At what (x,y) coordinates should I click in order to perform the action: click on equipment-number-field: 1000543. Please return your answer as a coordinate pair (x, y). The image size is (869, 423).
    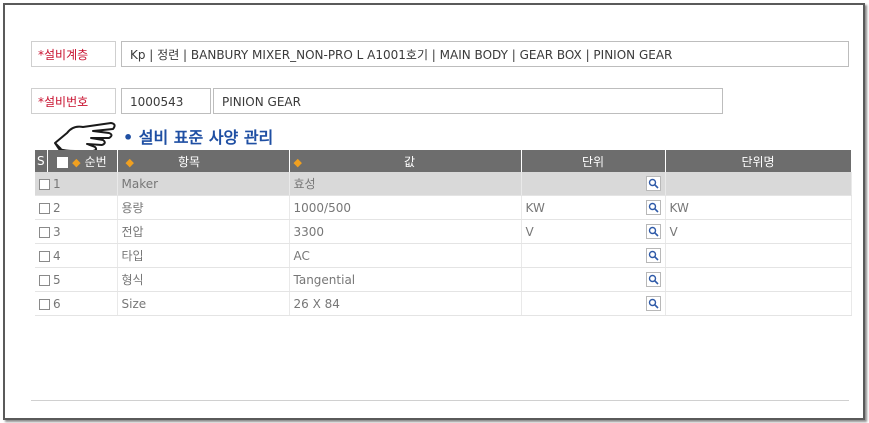
    Looking at the image, I should click on (166, 101).